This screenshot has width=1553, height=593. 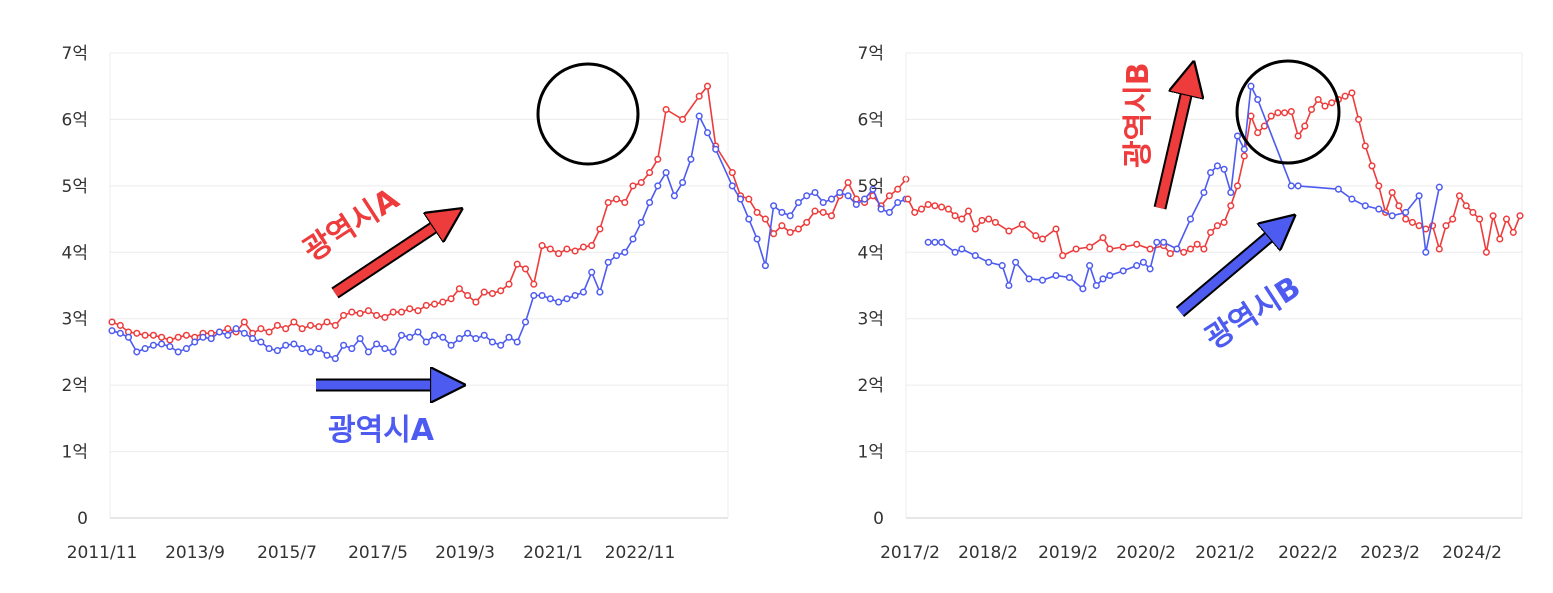 I want to click on left-x-tick-label: 2017/5, so click(x=378, y=553).